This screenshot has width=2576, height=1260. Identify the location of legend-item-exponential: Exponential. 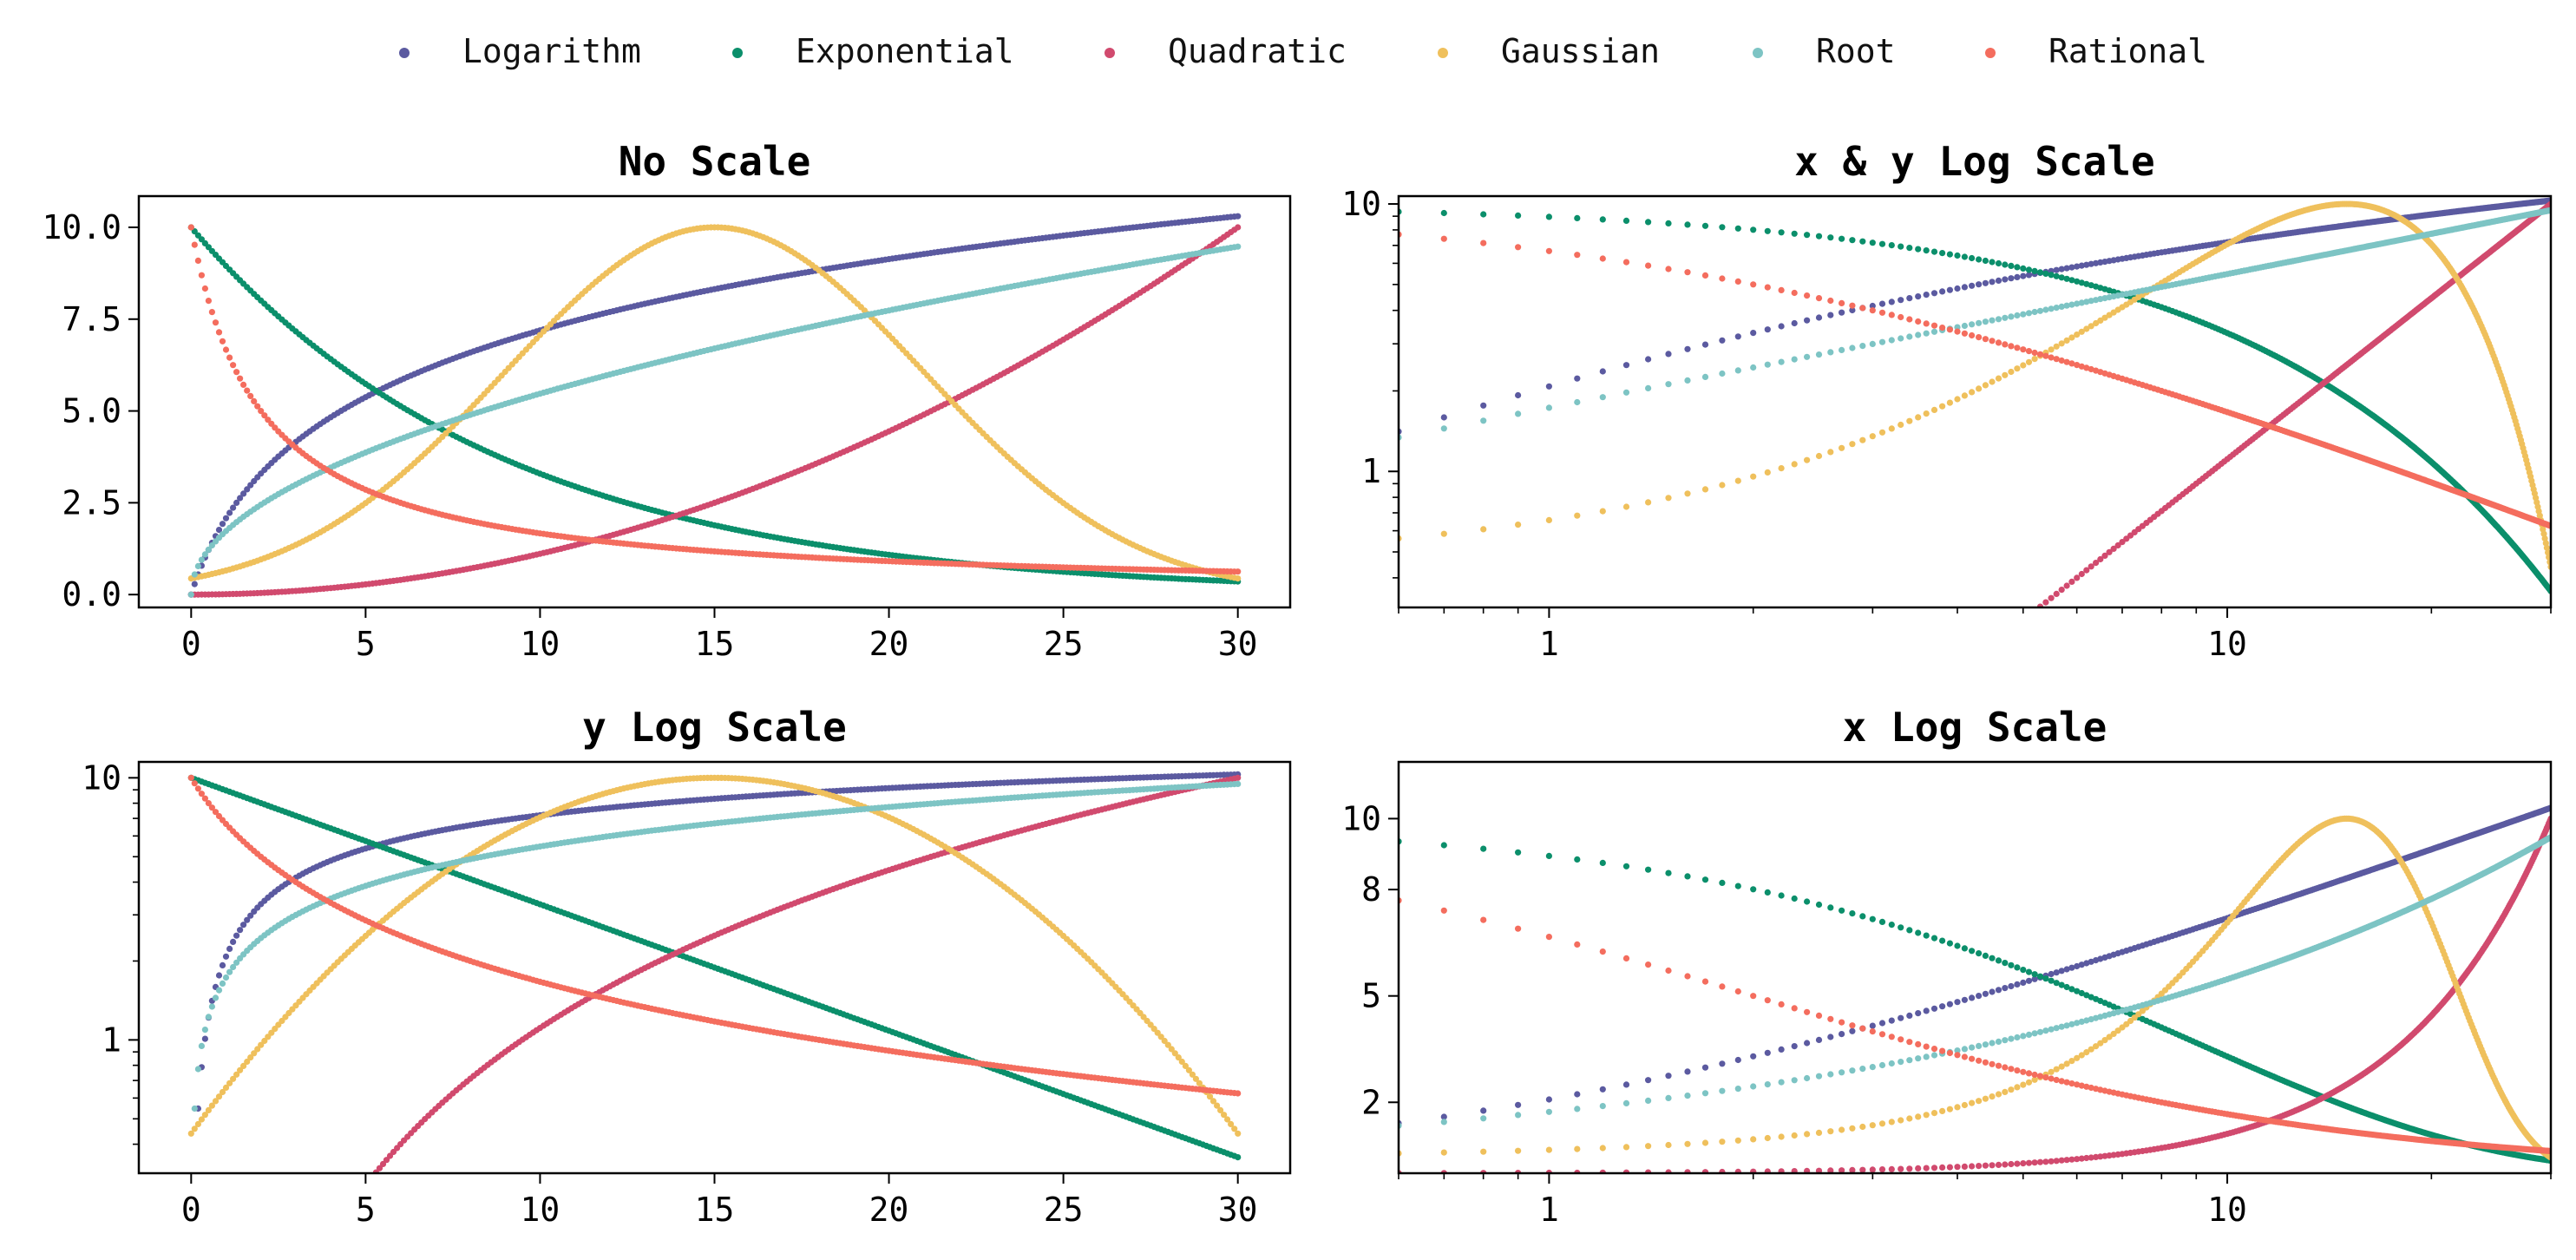
(873, 51).